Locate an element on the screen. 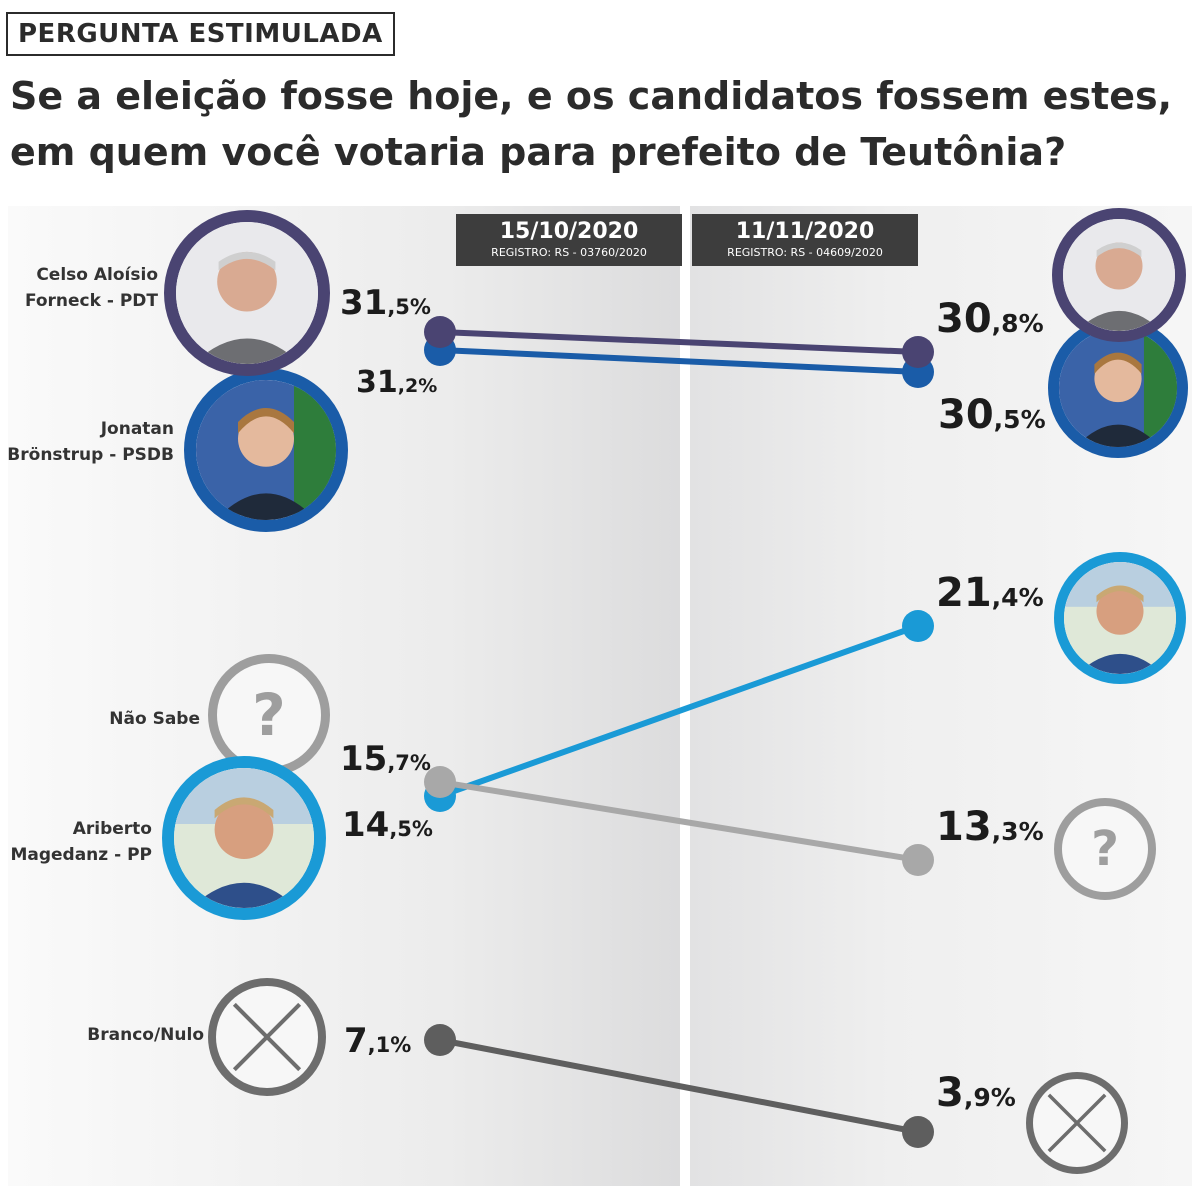 Image resolution: width=1200 pixels, height=1196 pixels. candidate-label-ariberto-line1: Ariberto is located at coordinates (112, 829).